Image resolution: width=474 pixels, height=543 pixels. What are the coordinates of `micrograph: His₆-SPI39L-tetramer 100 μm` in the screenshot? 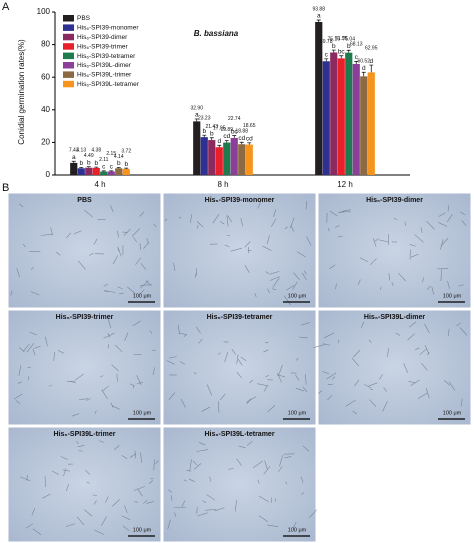 It's located at (240, 484).